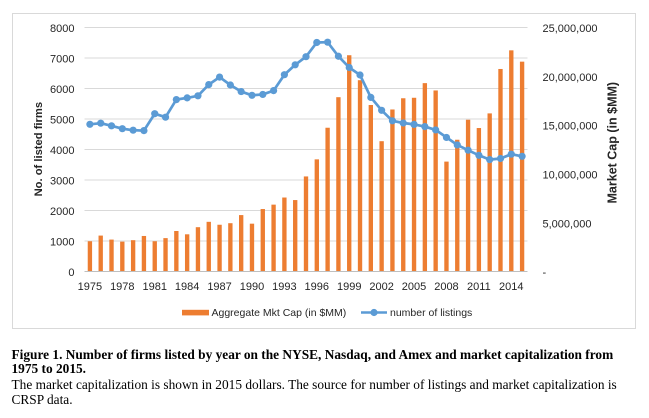 This screenshot has height=418, width=649. I want to click on svg-text: 1993, so click(284, 287).